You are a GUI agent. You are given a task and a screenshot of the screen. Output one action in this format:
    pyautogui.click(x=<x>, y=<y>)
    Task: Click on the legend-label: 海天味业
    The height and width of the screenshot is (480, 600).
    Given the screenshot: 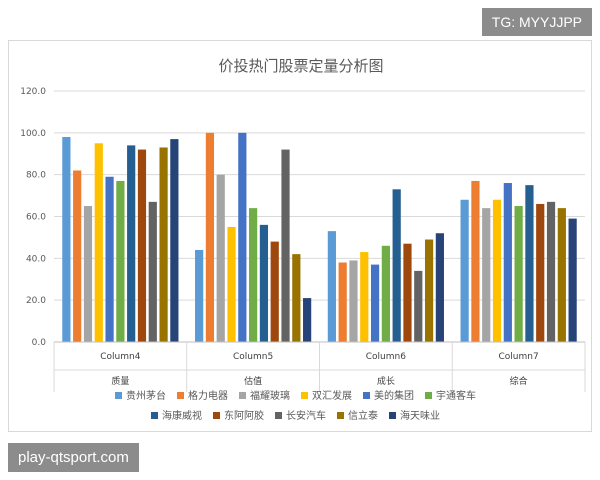 What is the action you would take?
    pyautogui.click(x=420, y=415)
    